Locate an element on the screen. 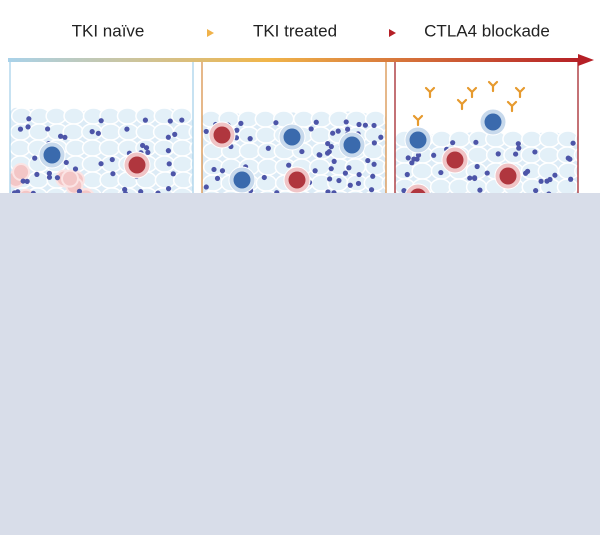 This screenshot has height=535, width=600. tumor-cell is located at coordinates (70, 178).